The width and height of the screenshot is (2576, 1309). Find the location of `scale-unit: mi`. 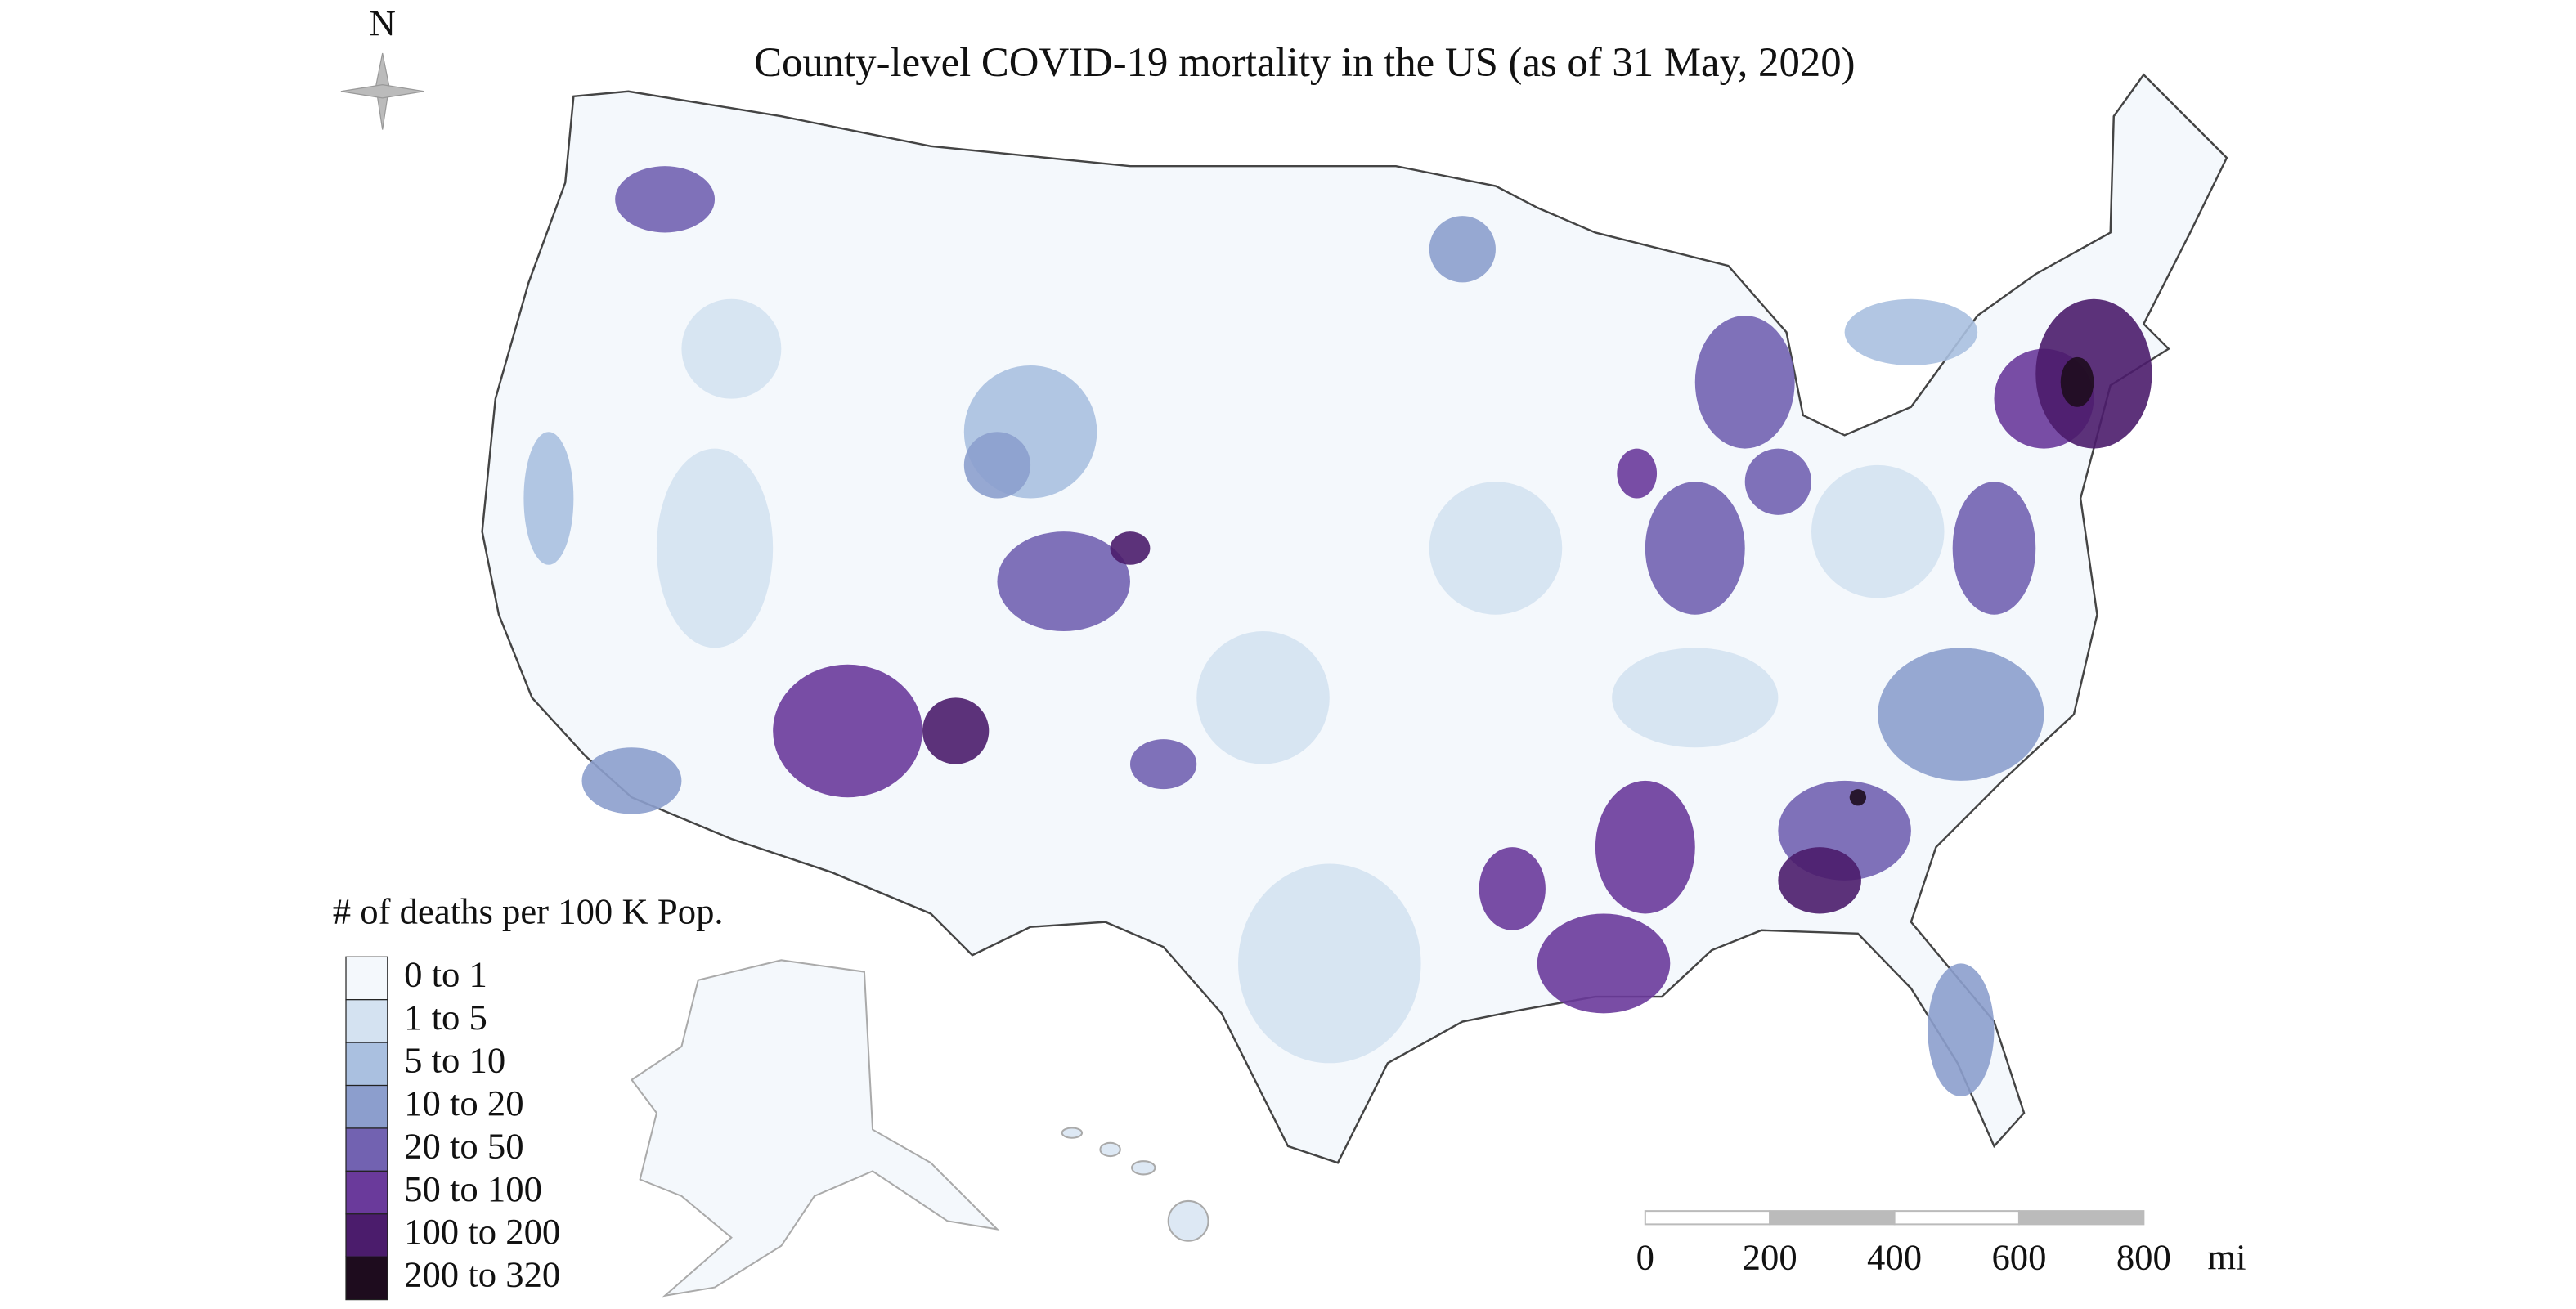

scale-unit: mi is located at coordinates (2226, 1256).